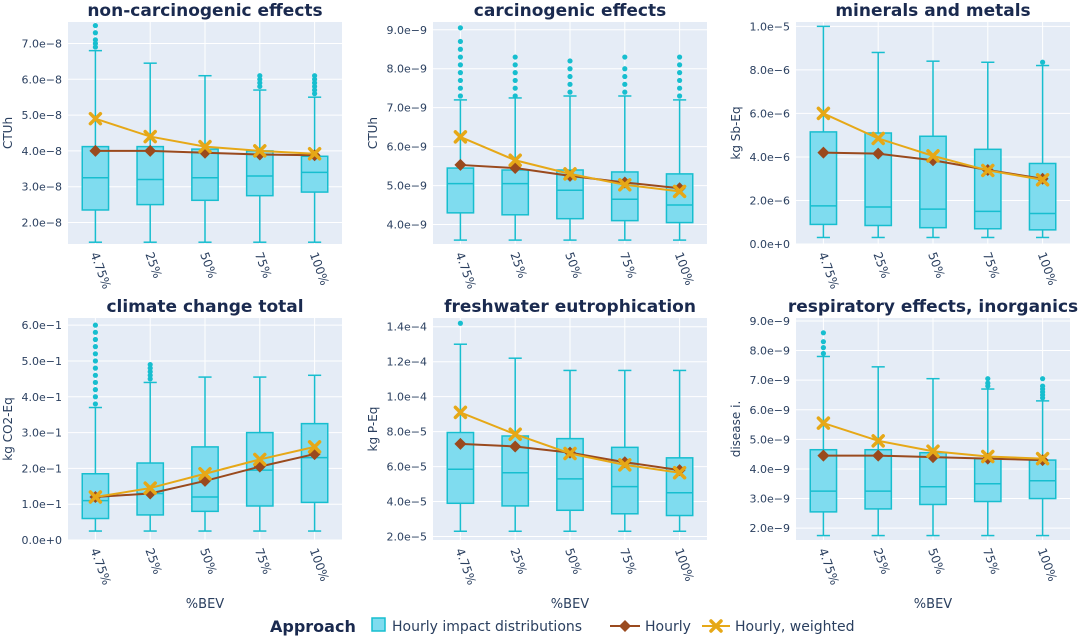 The image size is (1084, 642). I want to click on x-tick-label: 50%, so click(936, 265).